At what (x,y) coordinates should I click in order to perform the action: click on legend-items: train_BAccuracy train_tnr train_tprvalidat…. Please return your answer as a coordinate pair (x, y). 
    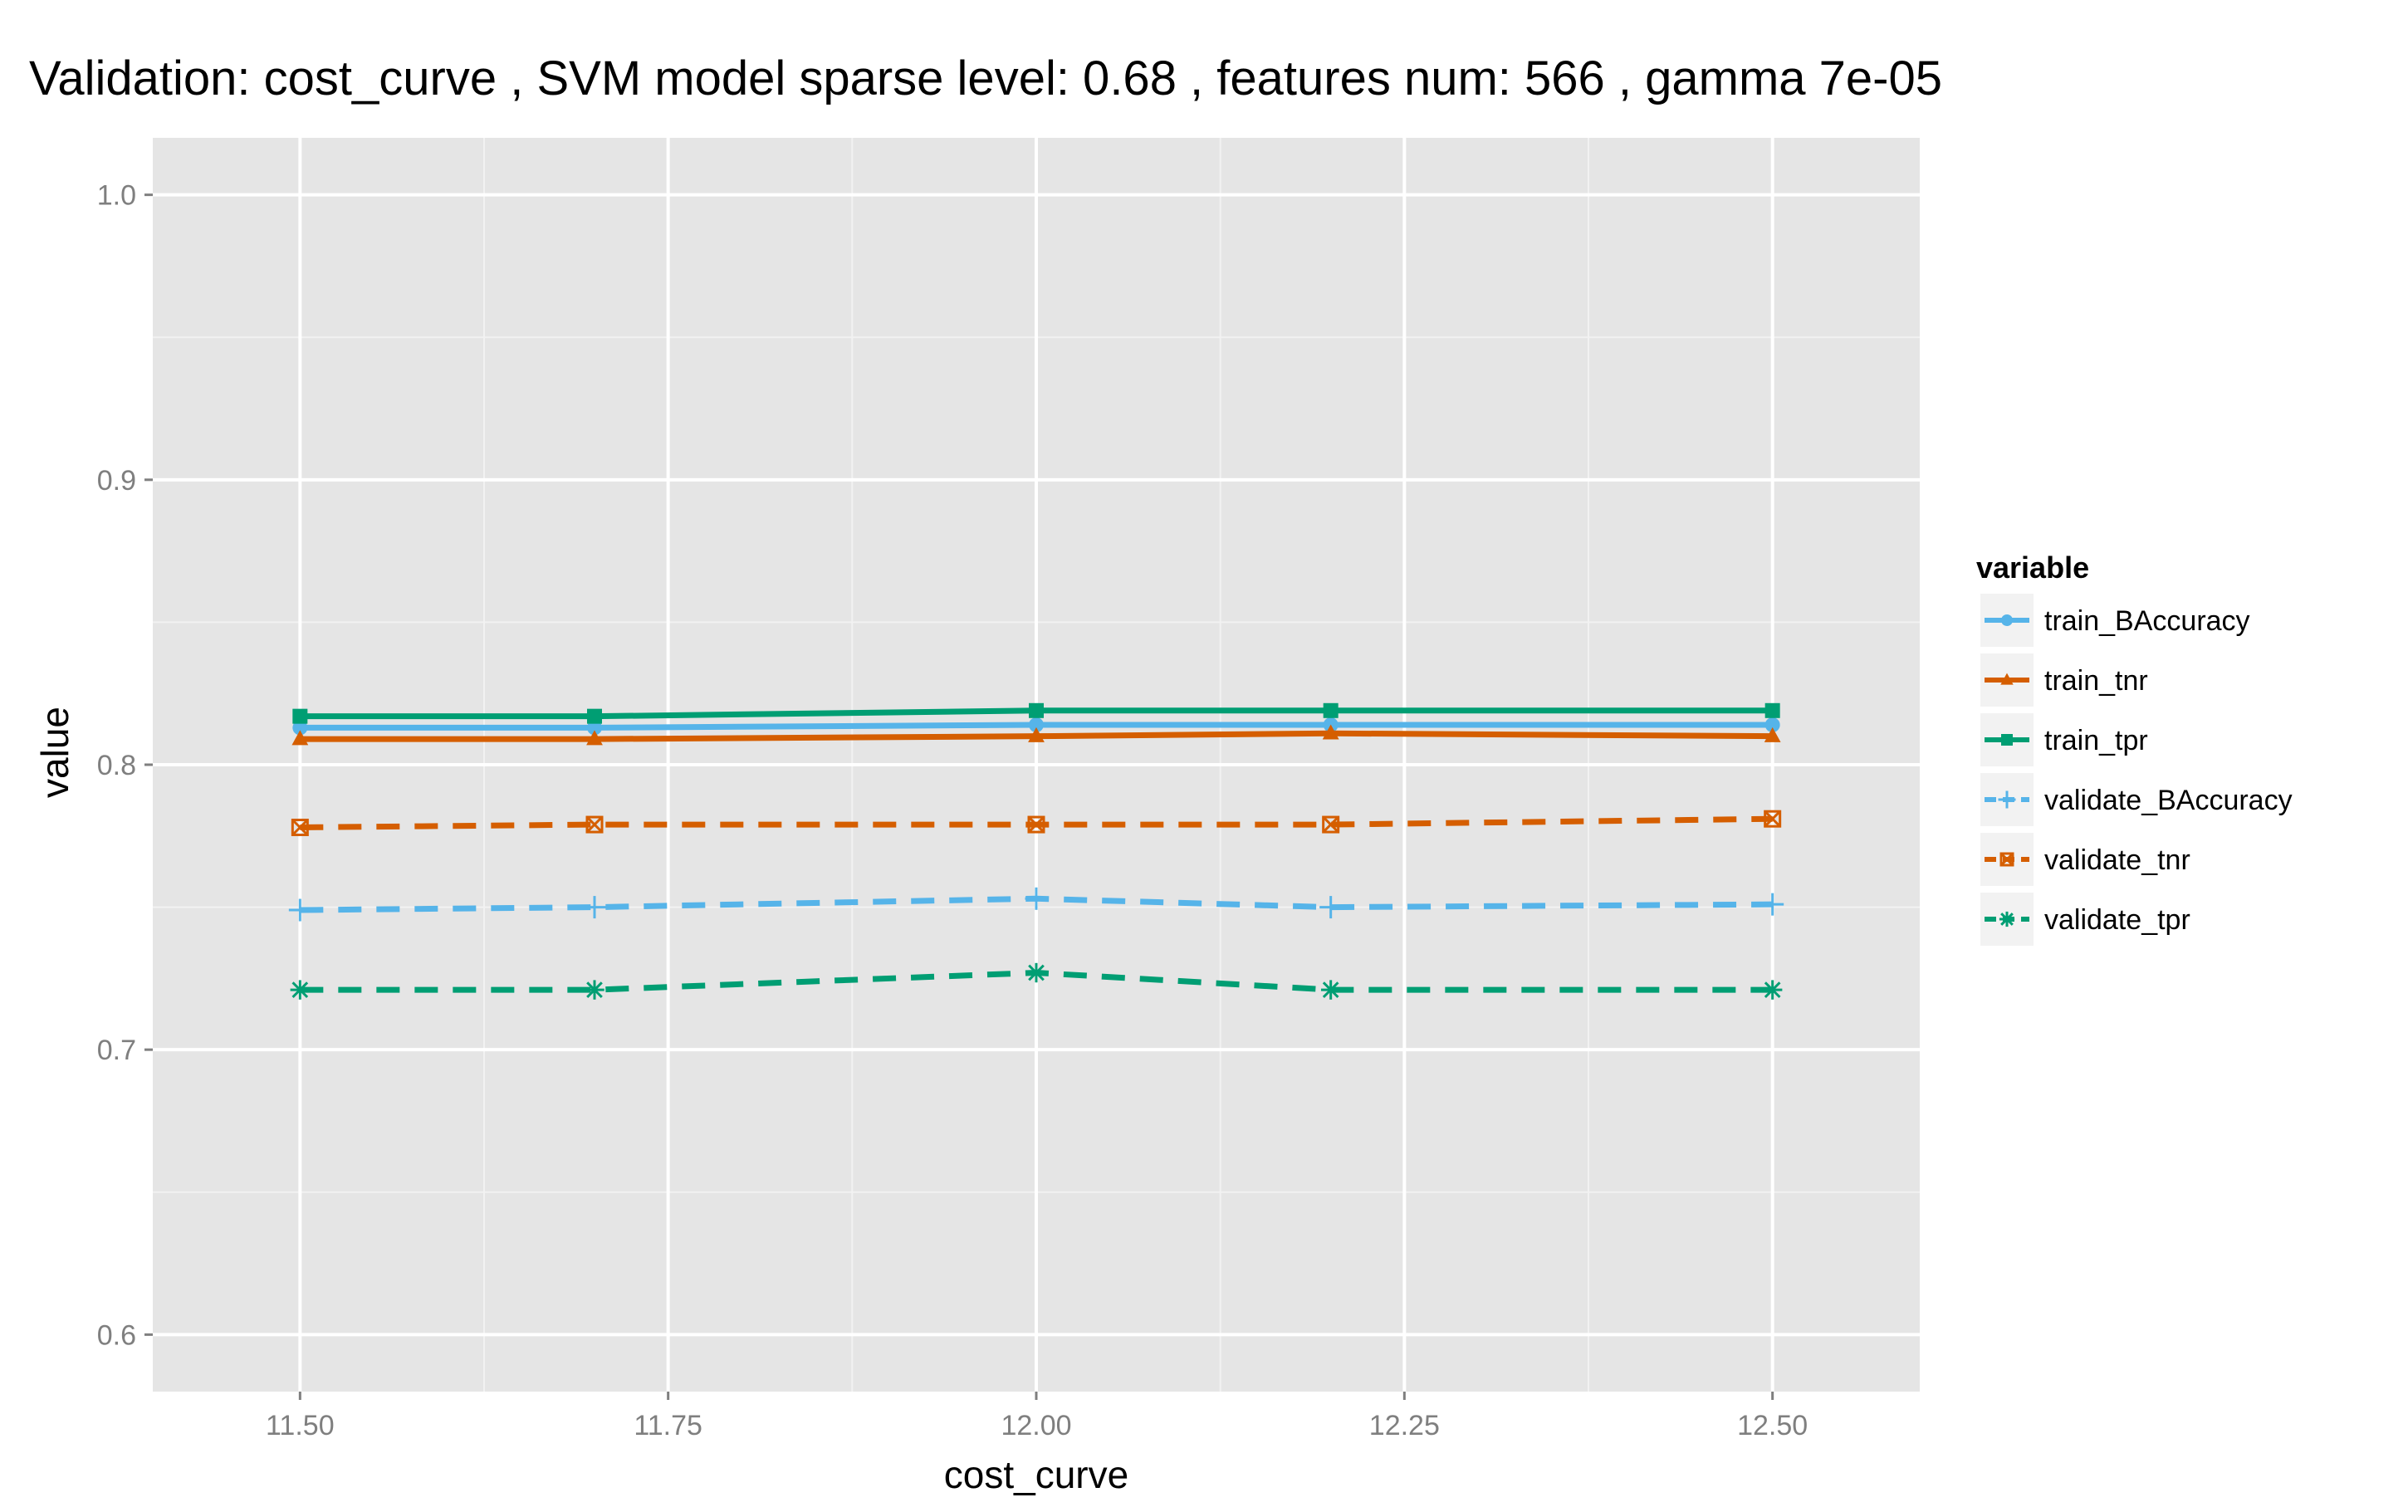
    Looking at the image, I should click on (2136, 769).